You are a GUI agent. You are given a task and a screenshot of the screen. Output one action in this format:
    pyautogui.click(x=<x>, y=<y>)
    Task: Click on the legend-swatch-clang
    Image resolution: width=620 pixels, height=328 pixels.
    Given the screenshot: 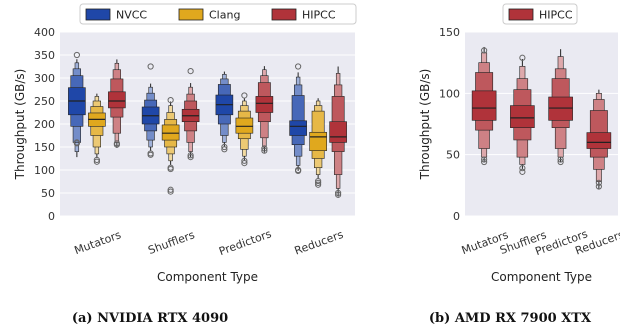 What is the action you would take?
    pyautogui.click(x=191, y=14)
    